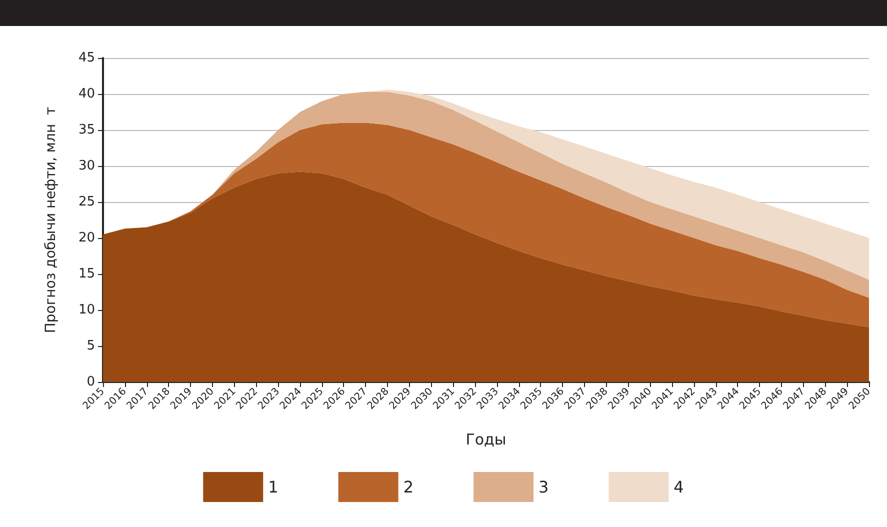 This screenshot has height=527, width=887. What do you see at coordinates (90, 382) in the screenshot?
I see `y-tick-label: 0` at bounding box center [90, 382].